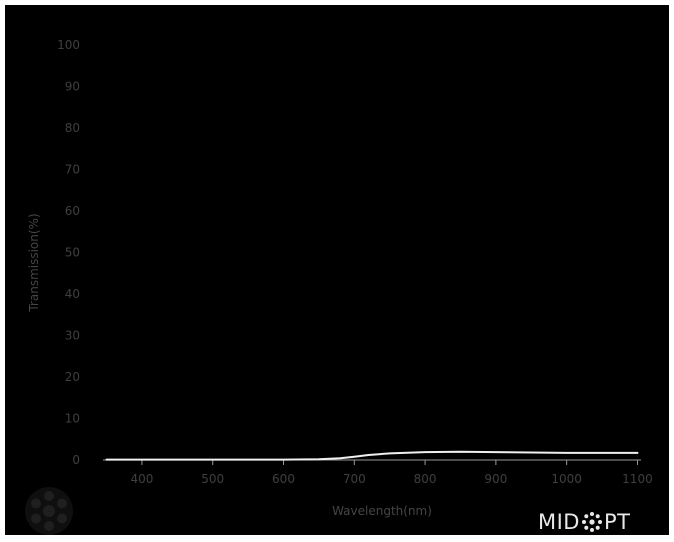 Image resolution: width=674 pixels, height=542 pixels. What do you see at coordinates (72, 211) in the screenshot?
I see `y-tick-label: 60` at bounding box center [72, 211].